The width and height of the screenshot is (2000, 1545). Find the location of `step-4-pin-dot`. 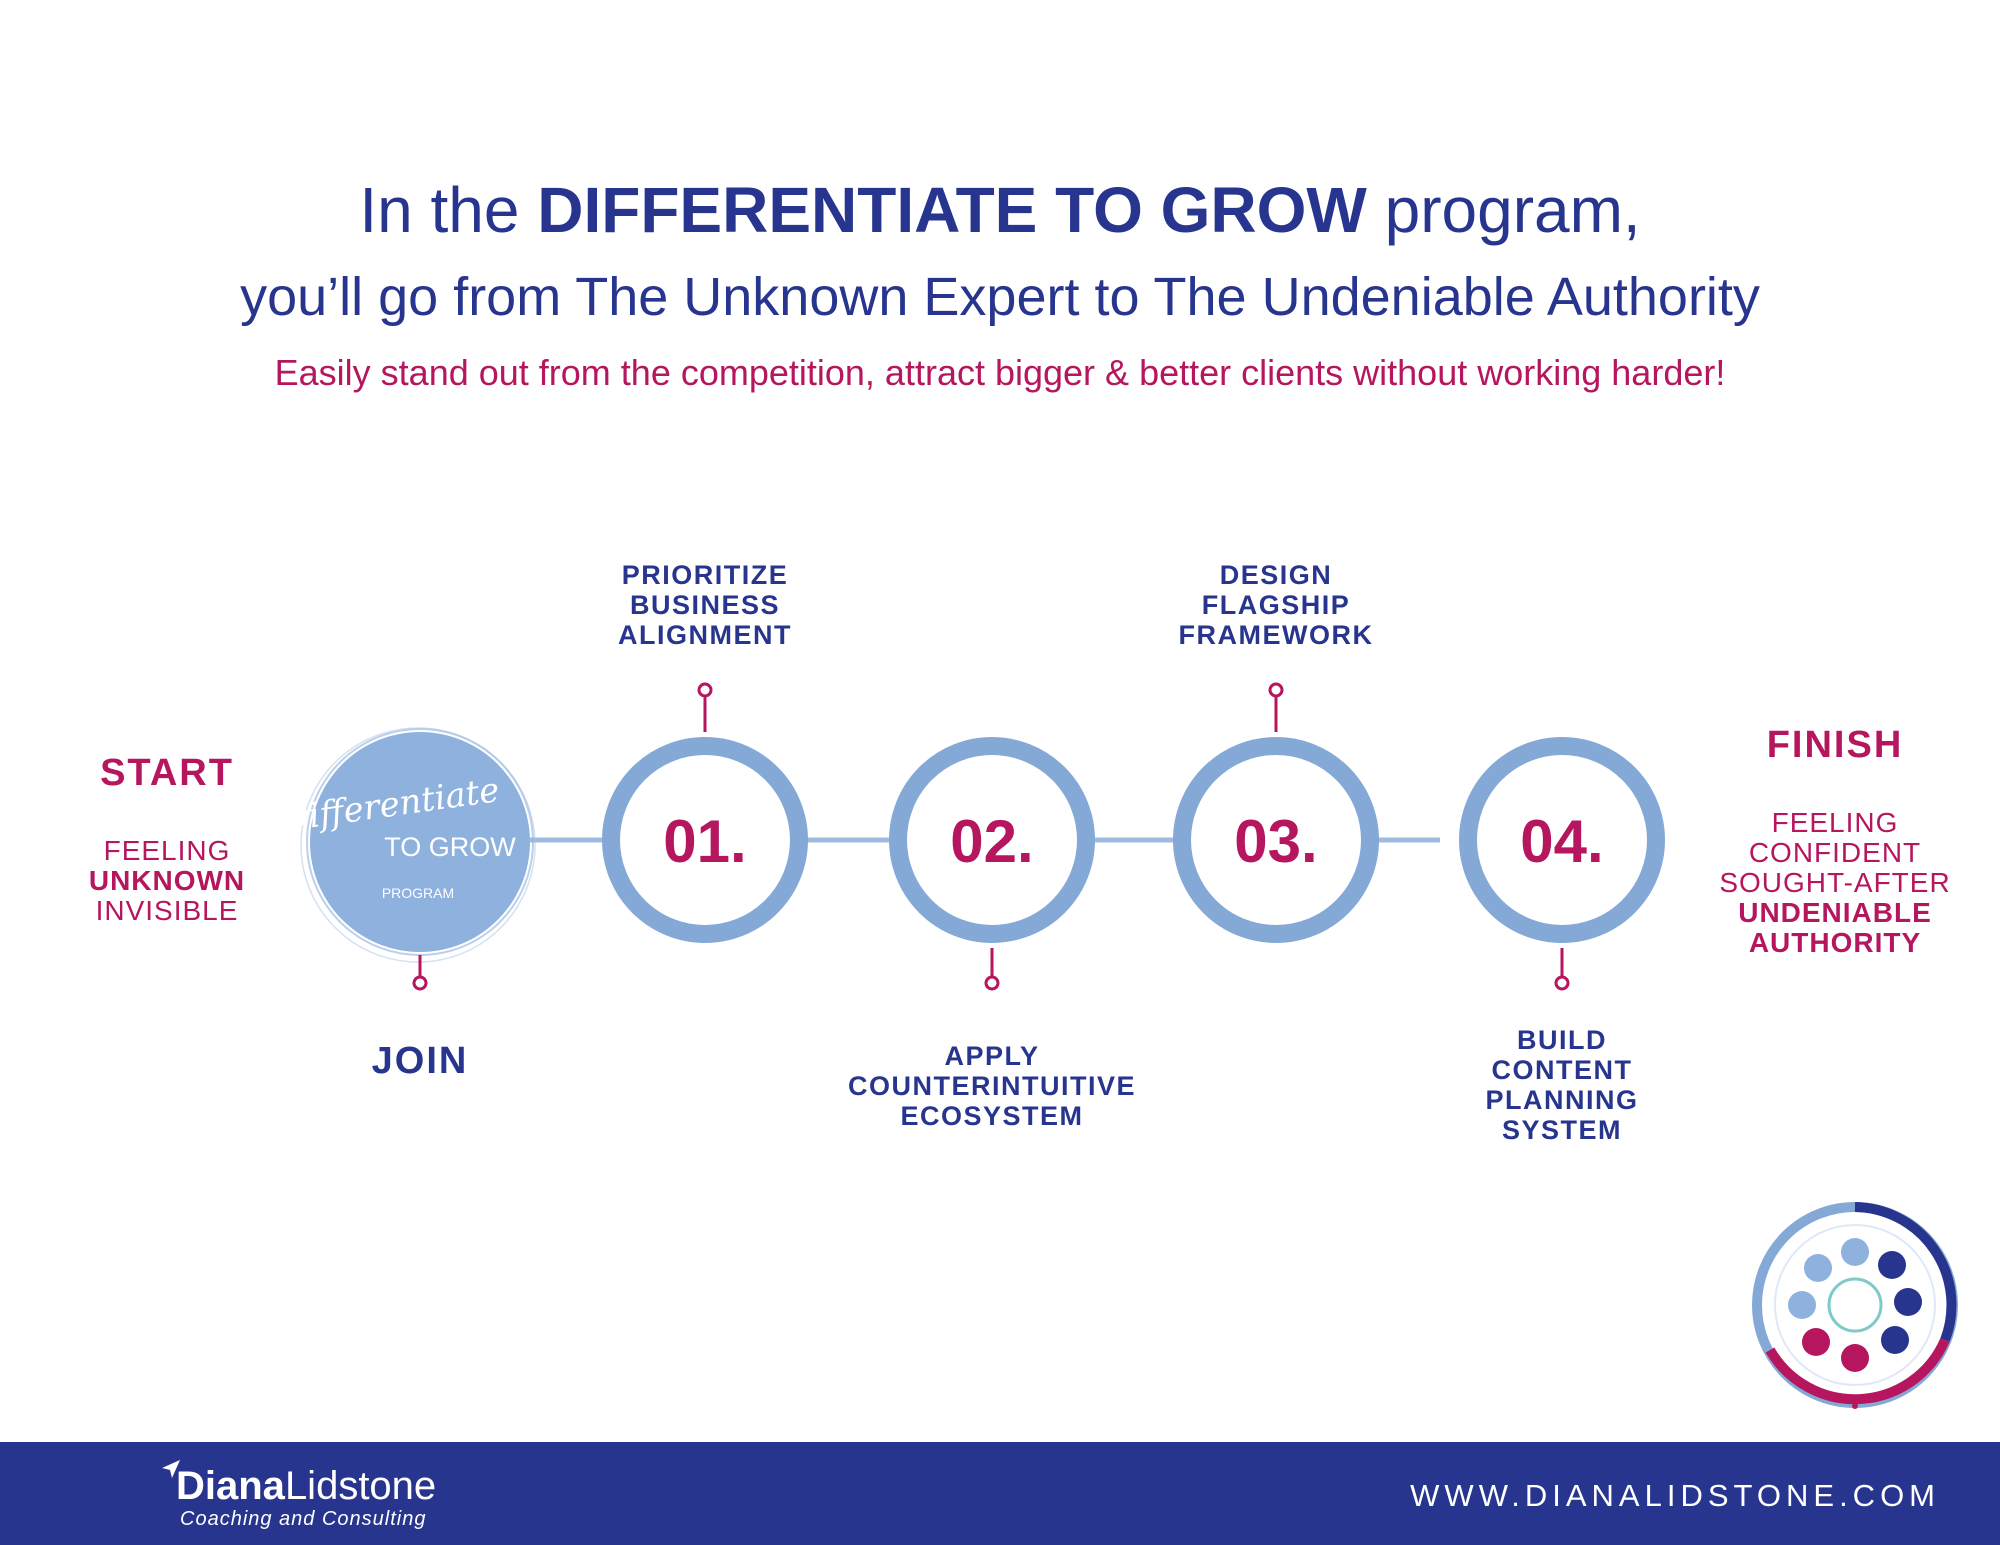

step-4-pin-dot is located at coordinates (1562, 983).